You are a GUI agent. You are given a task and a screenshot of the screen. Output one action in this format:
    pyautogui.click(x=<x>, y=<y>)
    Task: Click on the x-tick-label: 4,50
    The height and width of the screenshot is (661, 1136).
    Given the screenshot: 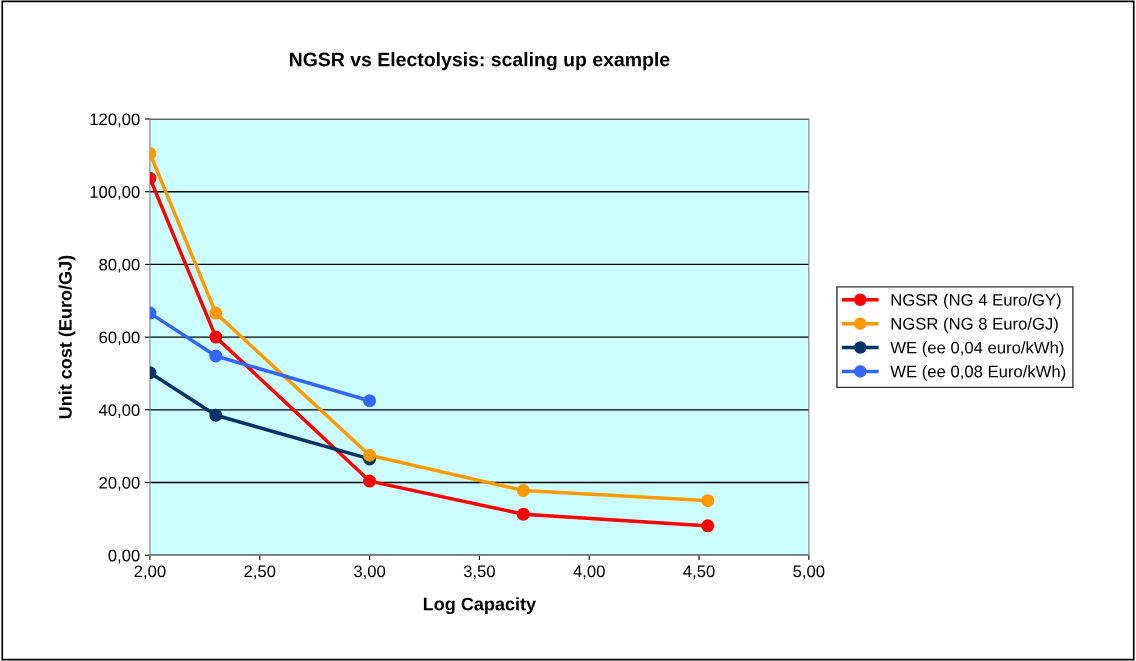 What is the action you would take?
    pyautogui.click(x=699, y=572)
    